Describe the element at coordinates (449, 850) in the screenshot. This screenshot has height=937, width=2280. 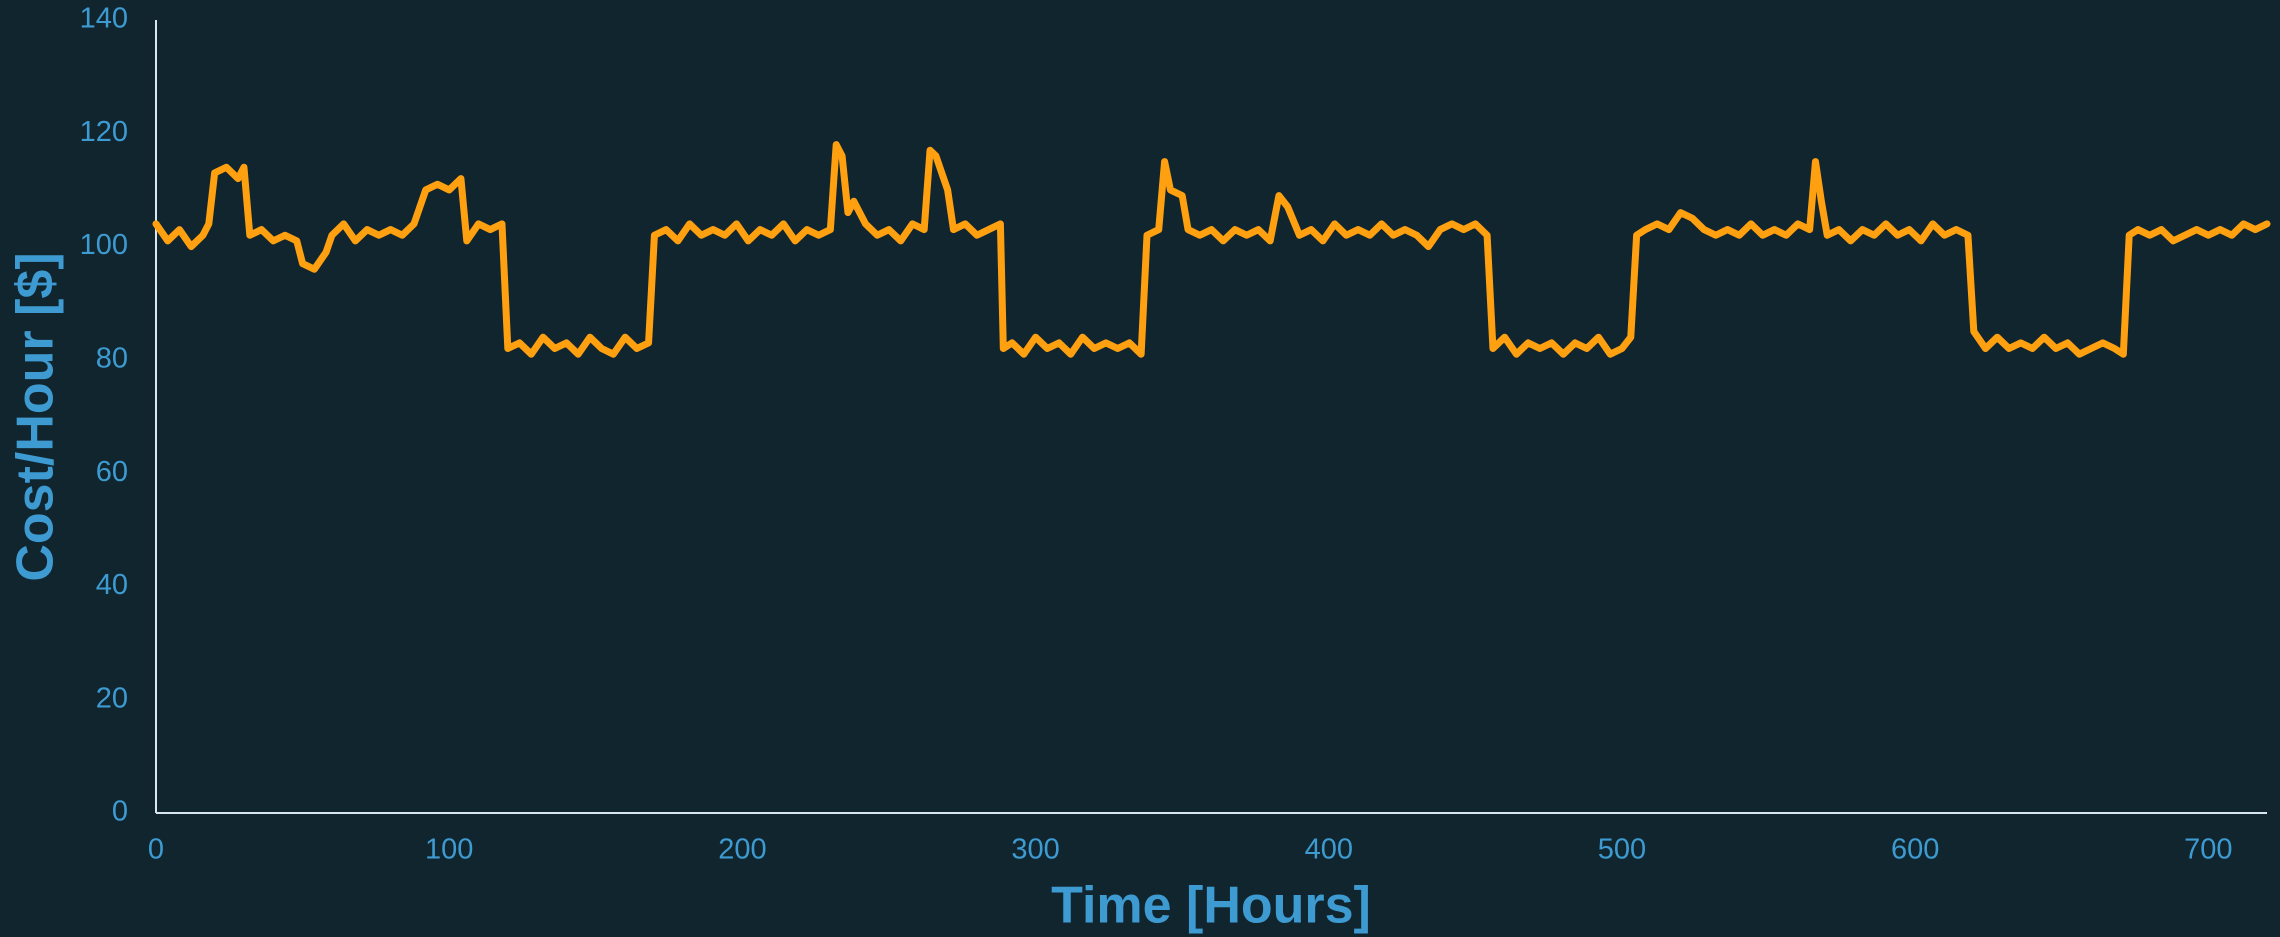
I see `x-tick-label: 100` at that location.